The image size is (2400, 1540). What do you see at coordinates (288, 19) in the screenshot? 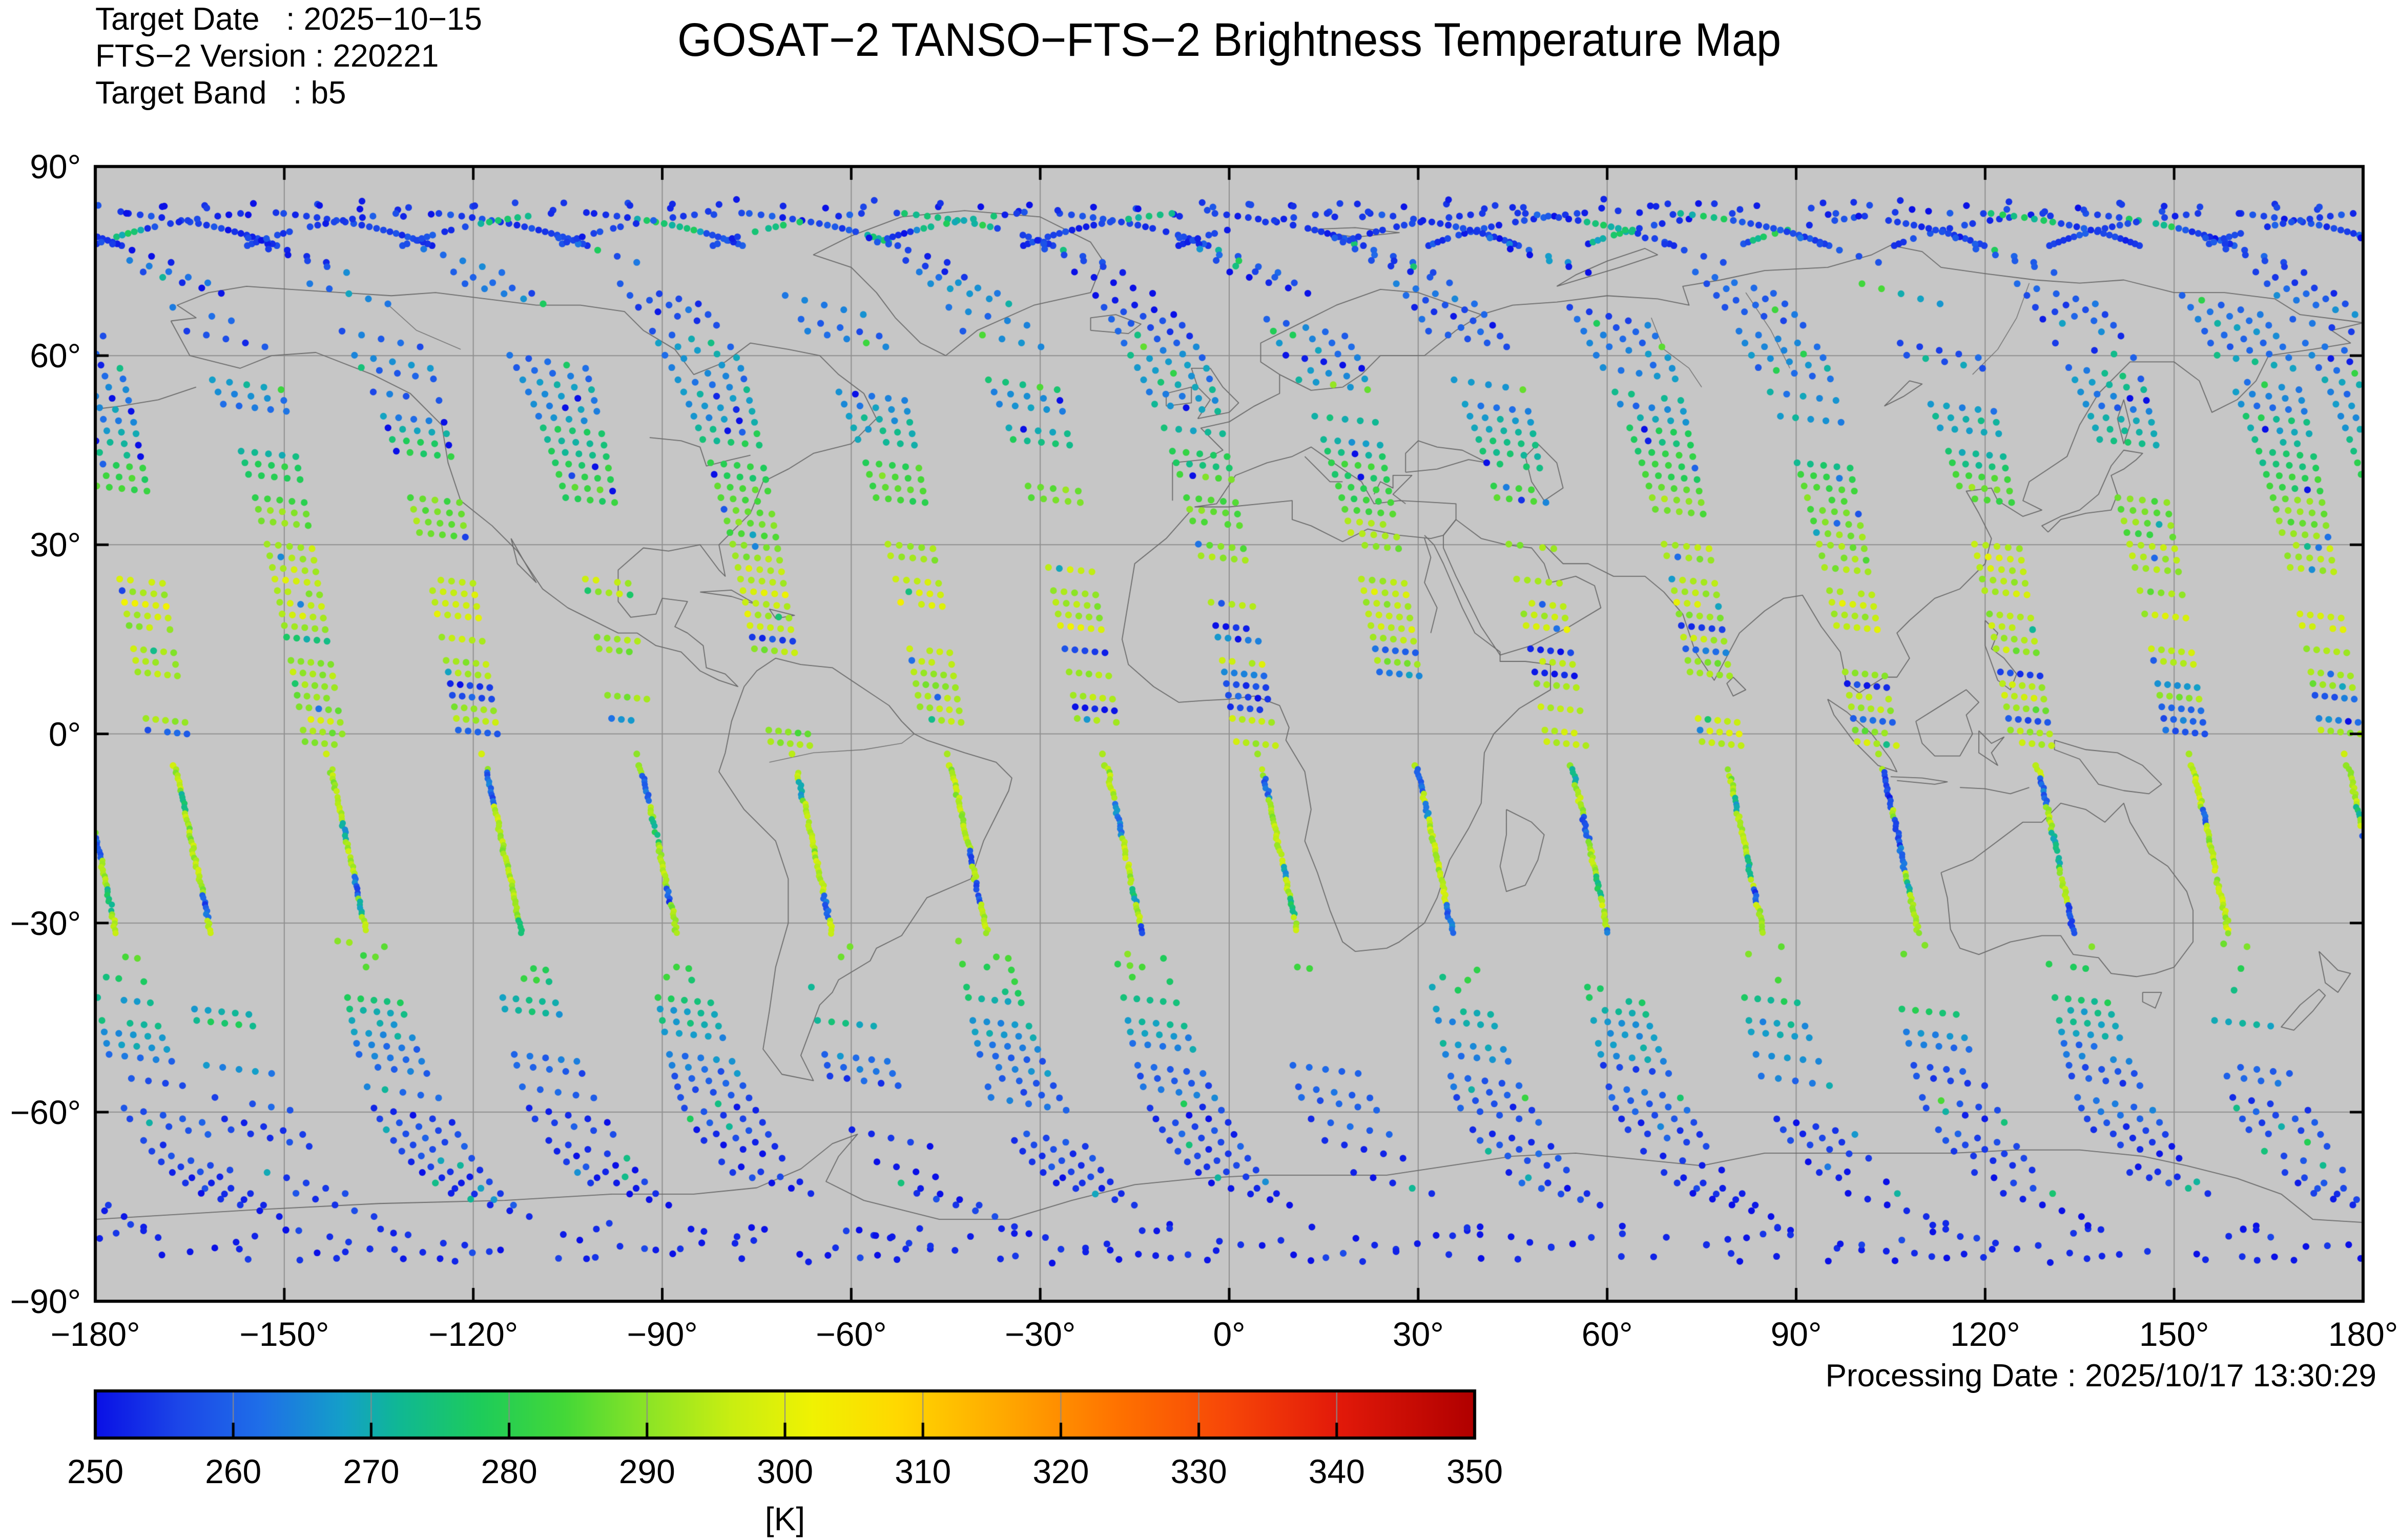
I see `meta-target-date: Target Date : 2025−10−15` at bounding box center [288, 19].